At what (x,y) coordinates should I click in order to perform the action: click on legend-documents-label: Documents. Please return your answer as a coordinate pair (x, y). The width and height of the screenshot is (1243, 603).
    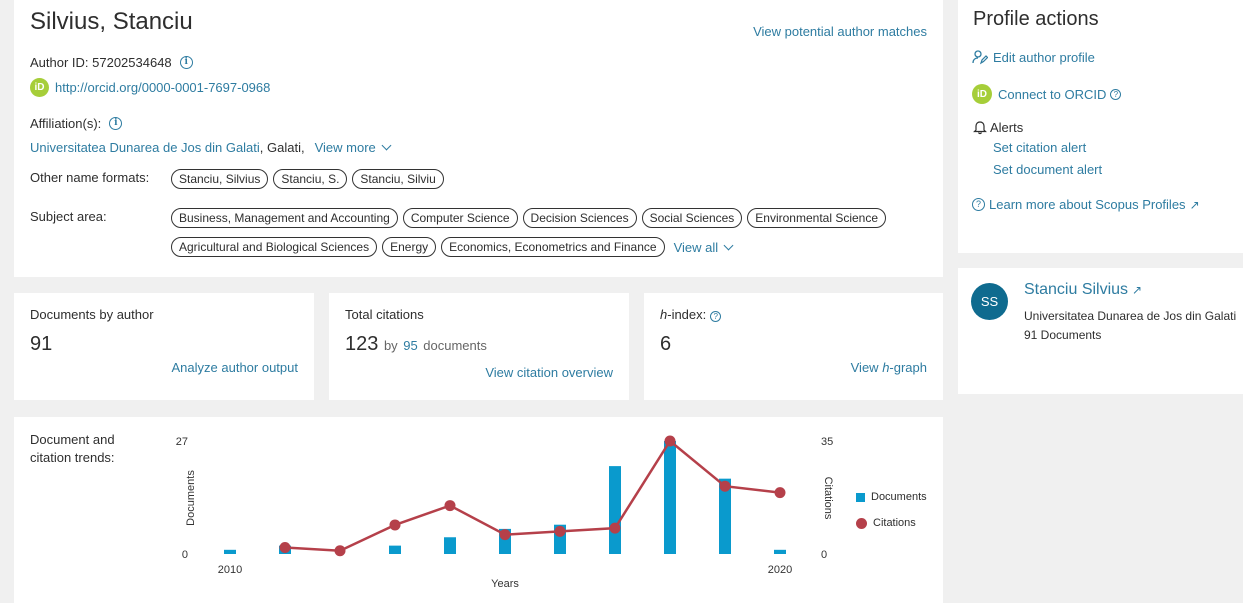
    Looking at the image, I should click on (899, 497).